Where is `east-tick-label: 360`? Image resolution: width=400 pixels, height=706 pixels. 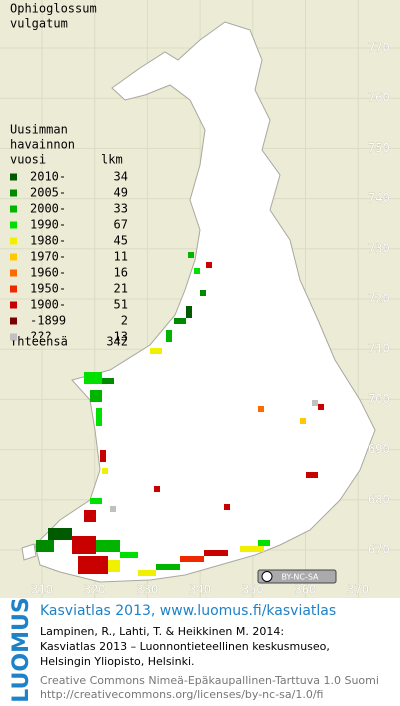 east-tick-label: 360 is located at coordinates (306, 590).